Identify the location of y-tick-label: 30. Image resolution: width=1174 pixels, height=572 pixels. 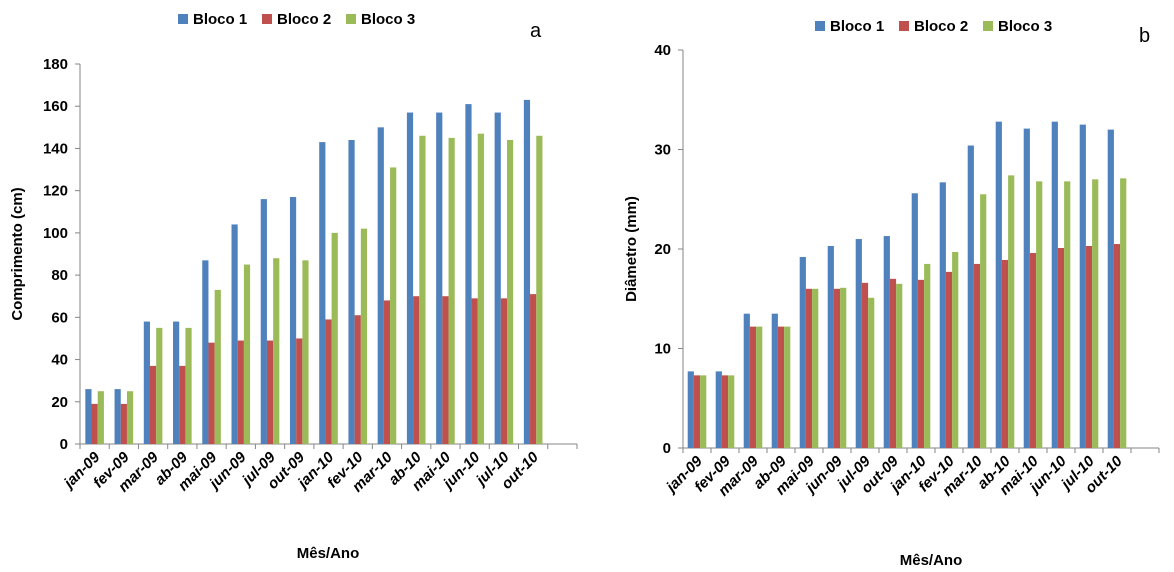
(662, 150).